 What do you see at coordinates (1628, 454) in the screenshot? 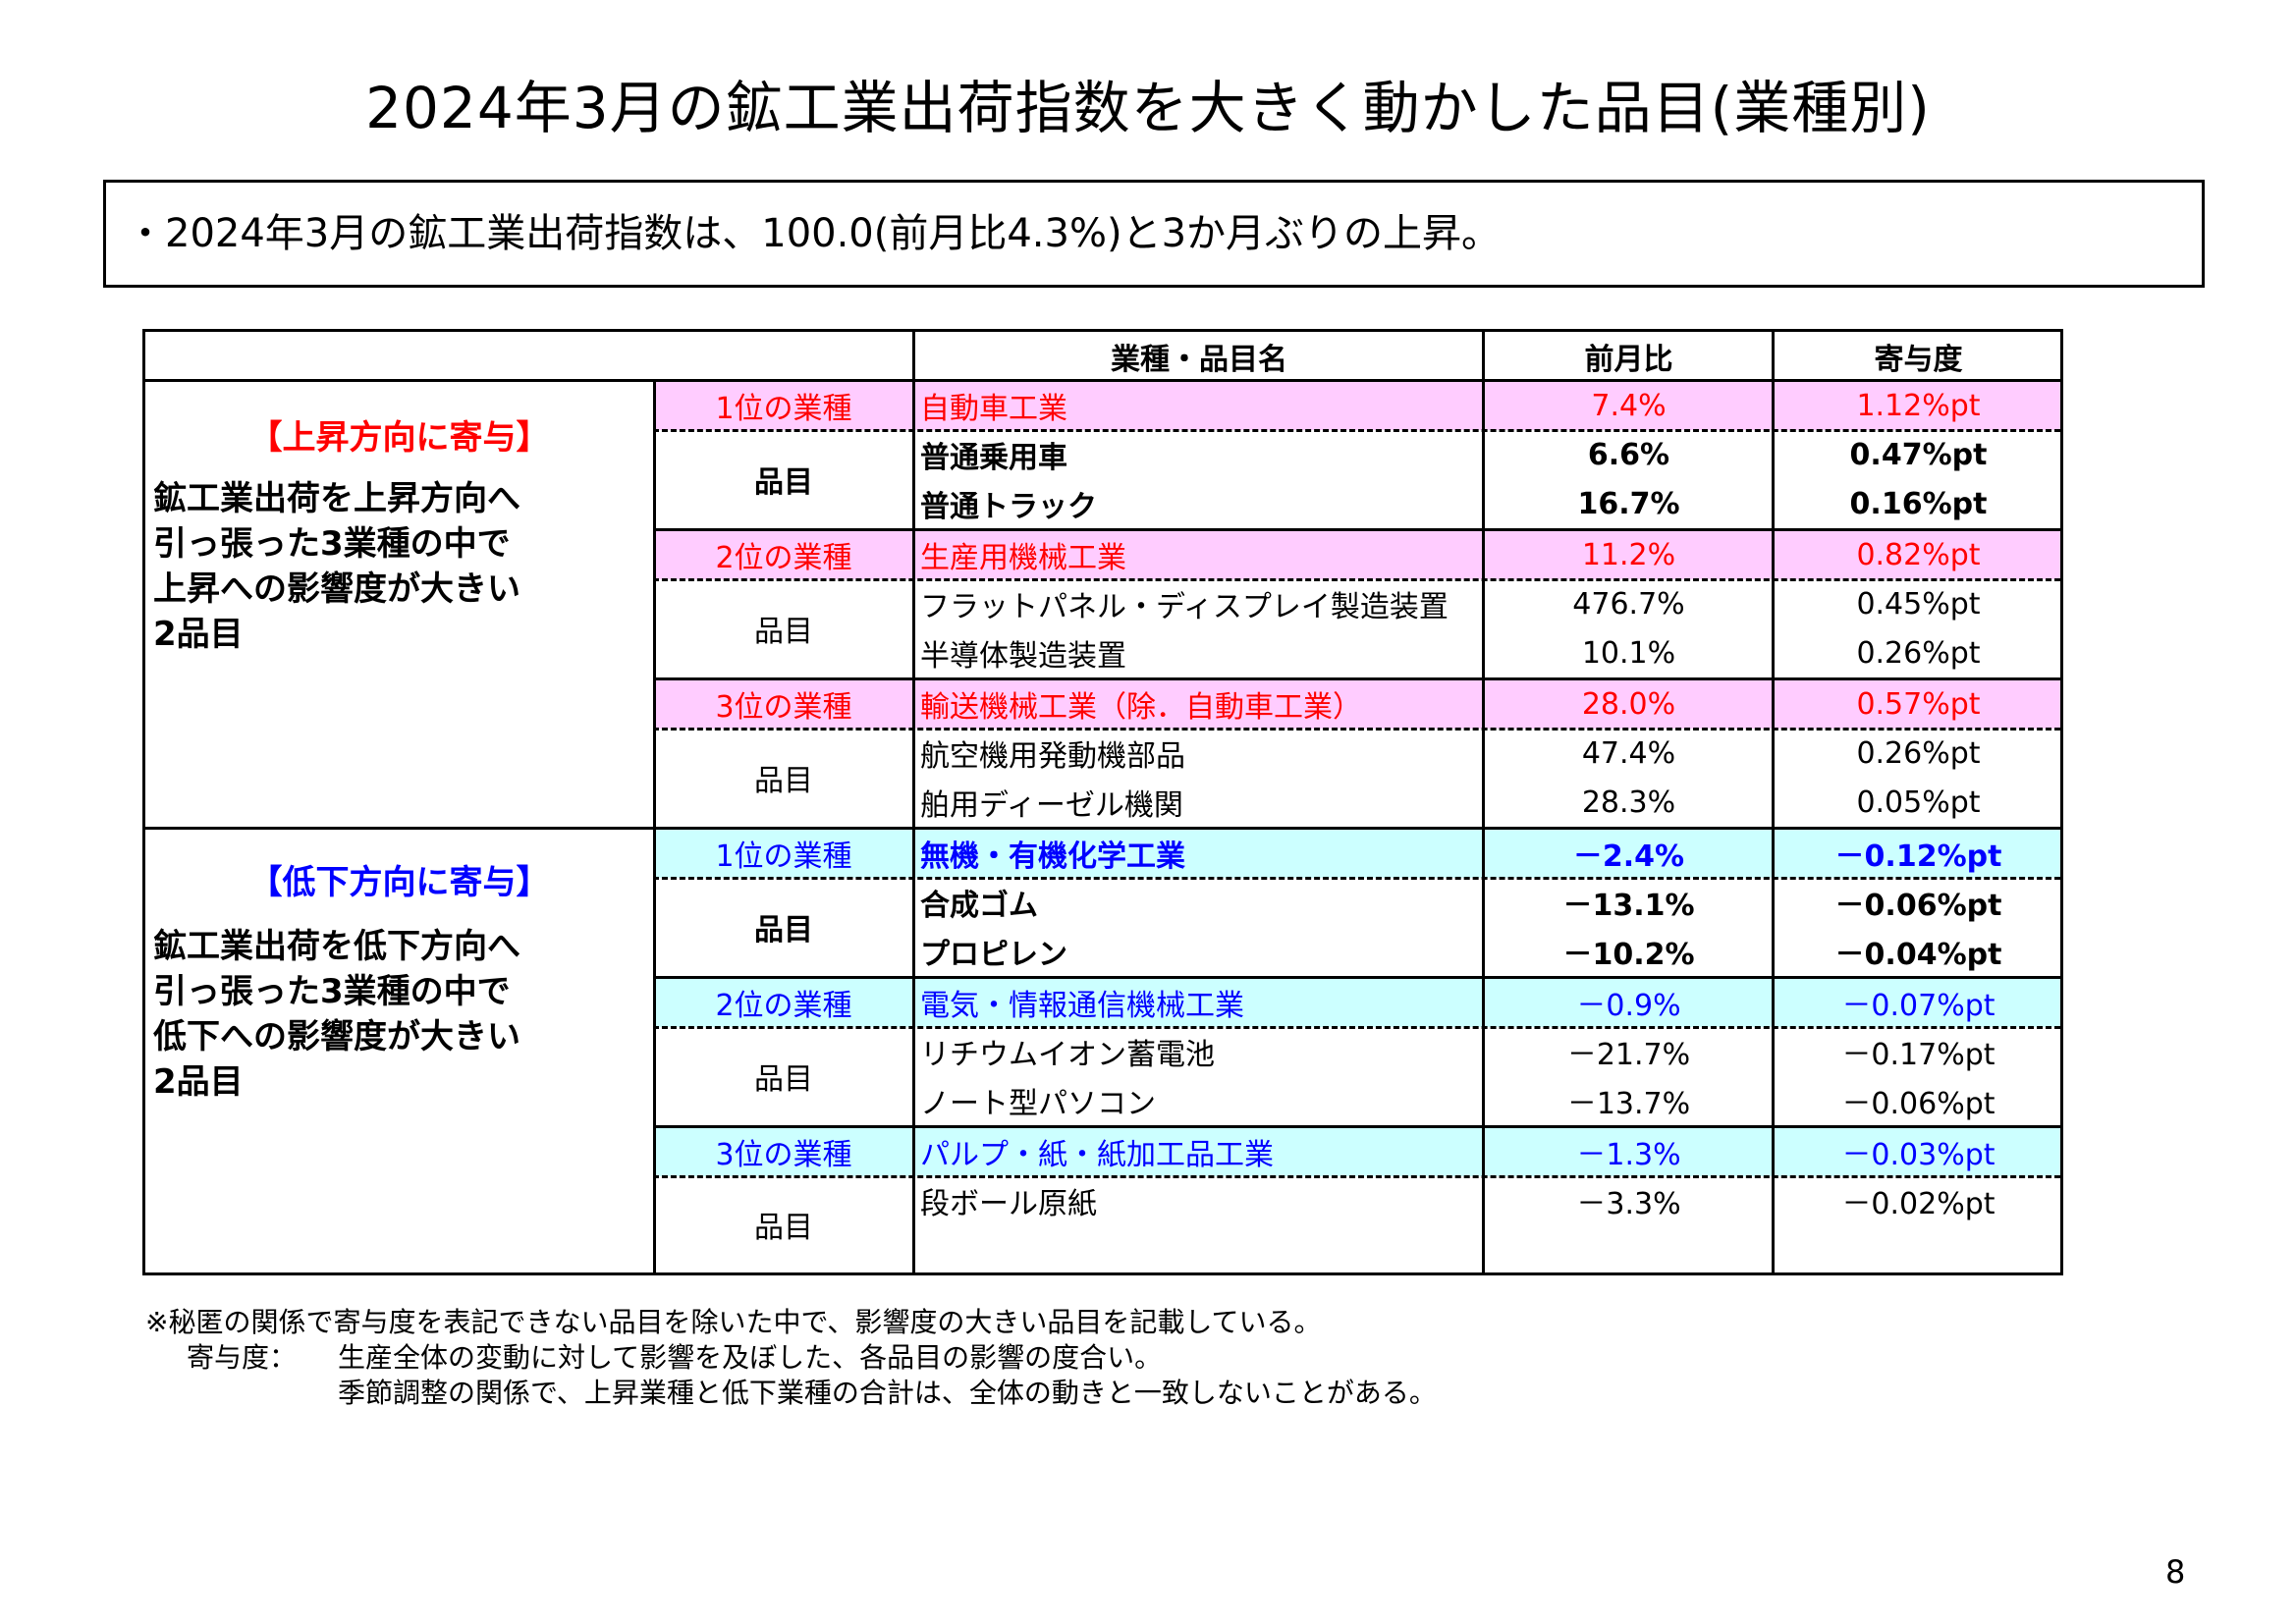
I see `item-mom: 6.6%` at bounding box center [1628, 454].